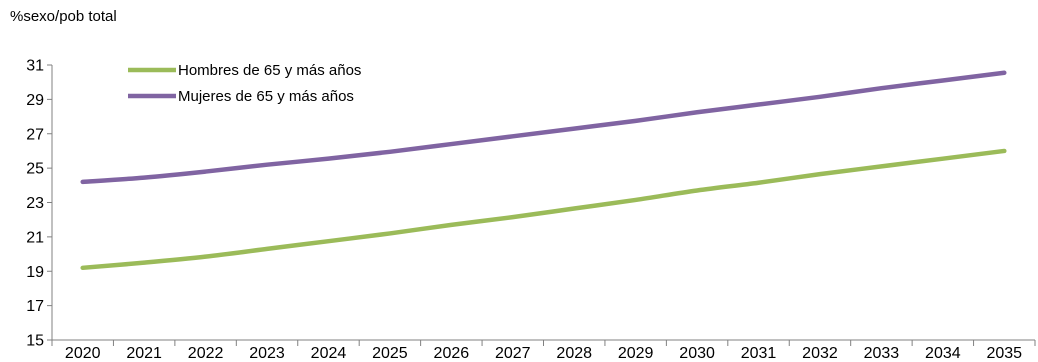 This screenshot has width=1038, height=362. Describe the element at coordinates (83, 353) in the screenshot. I see `x-tick-label: 2020` at that location.